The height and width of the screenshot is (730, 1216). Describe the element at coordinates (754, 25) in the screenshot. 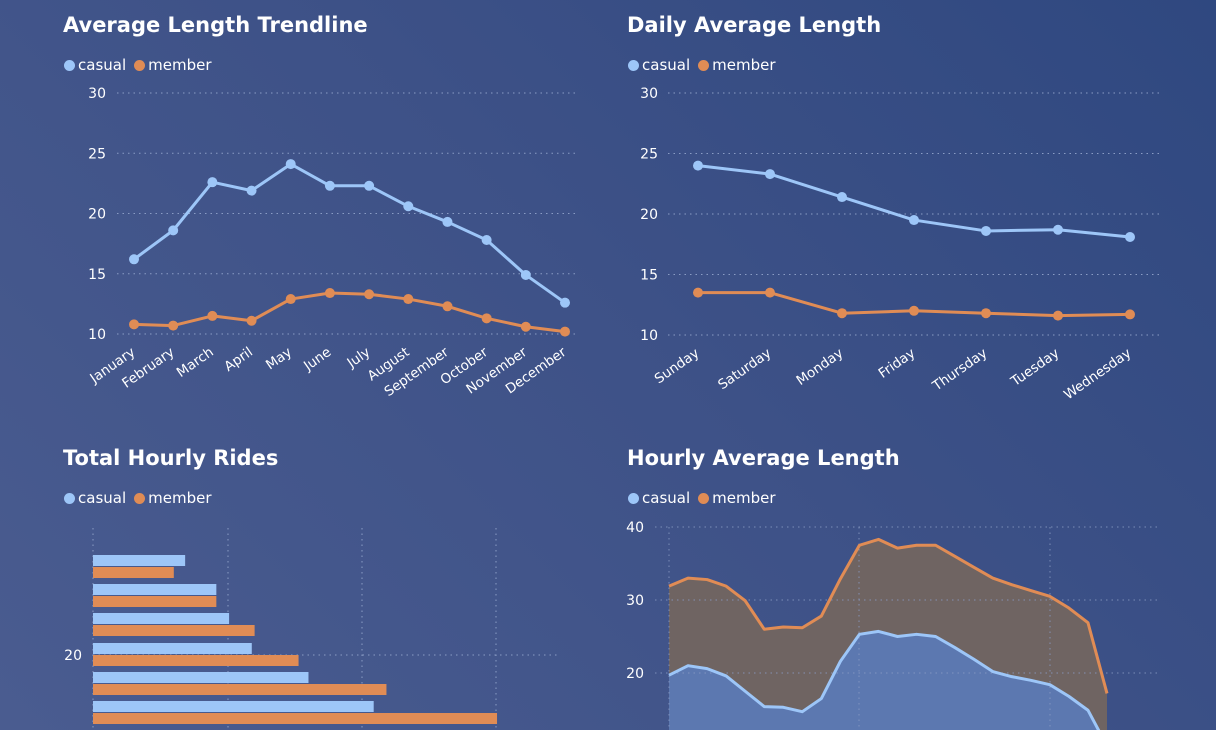

I see `chart-title: Daily Average Length` at that location.